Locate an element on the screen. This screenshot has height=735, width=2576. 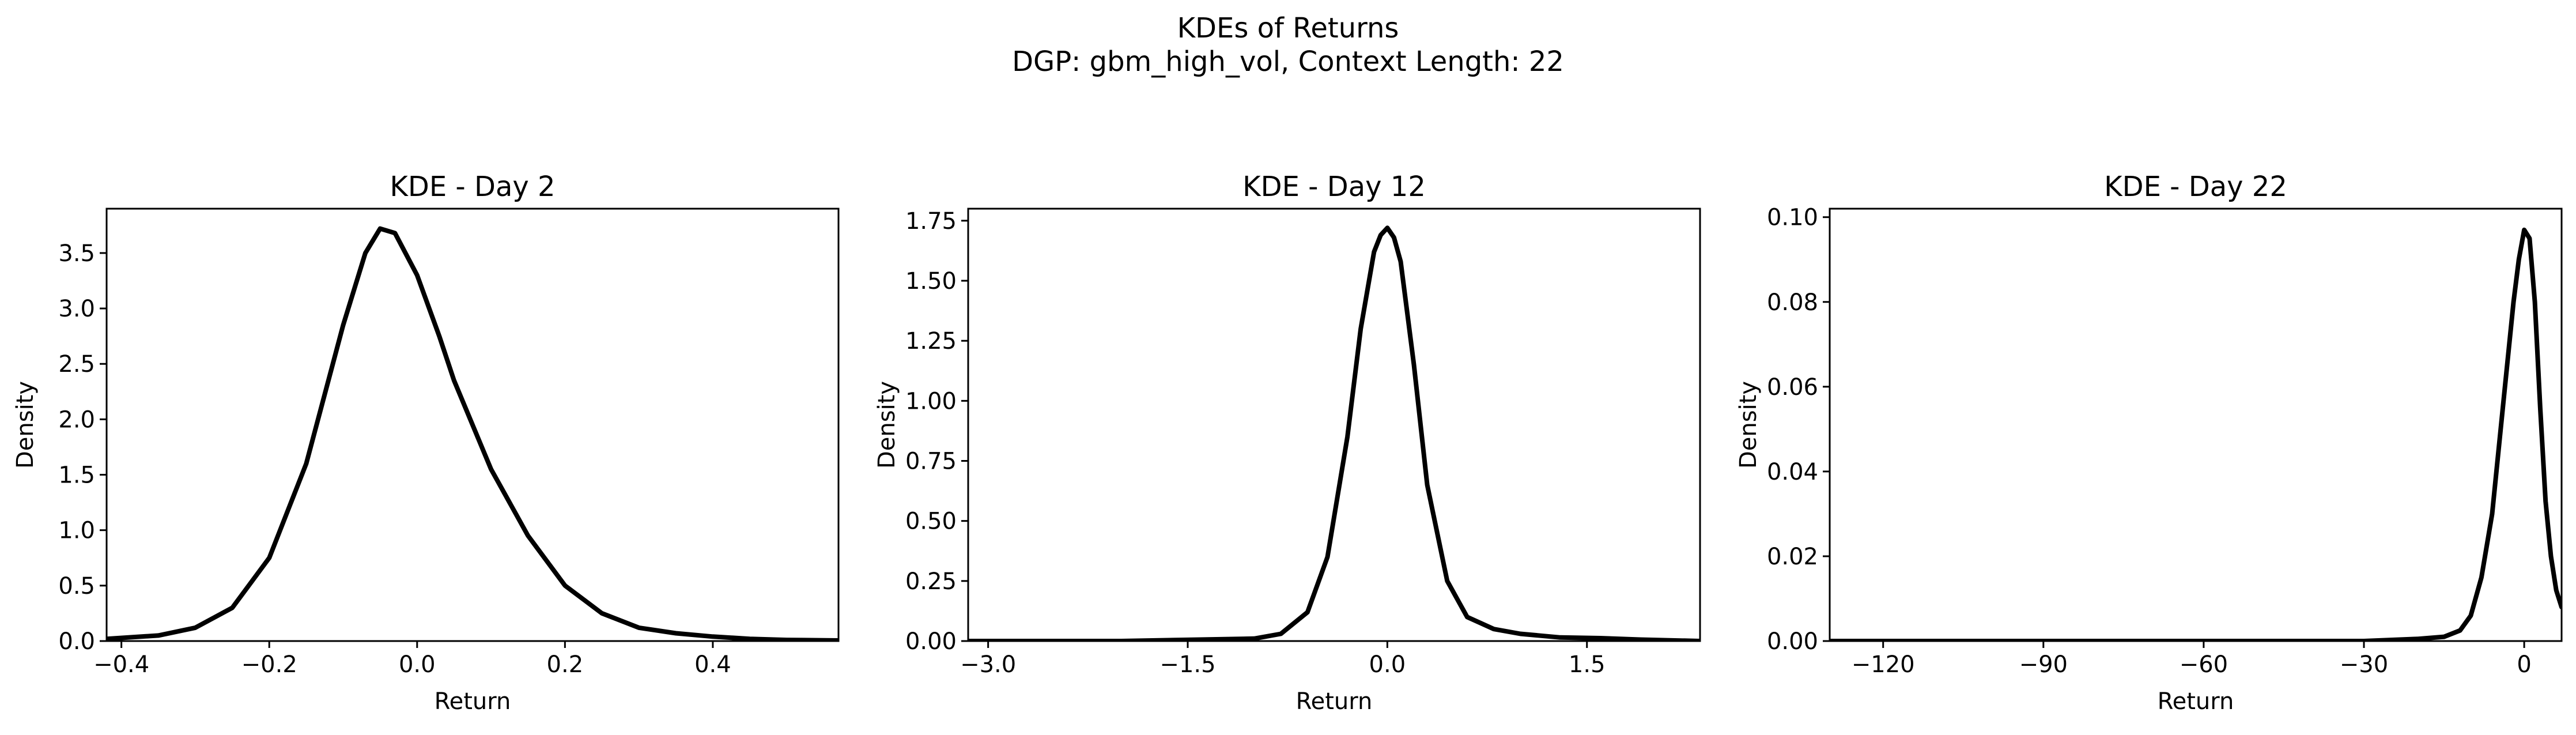
y-tick-label: 1.0 is located at coordinates (76, 531).